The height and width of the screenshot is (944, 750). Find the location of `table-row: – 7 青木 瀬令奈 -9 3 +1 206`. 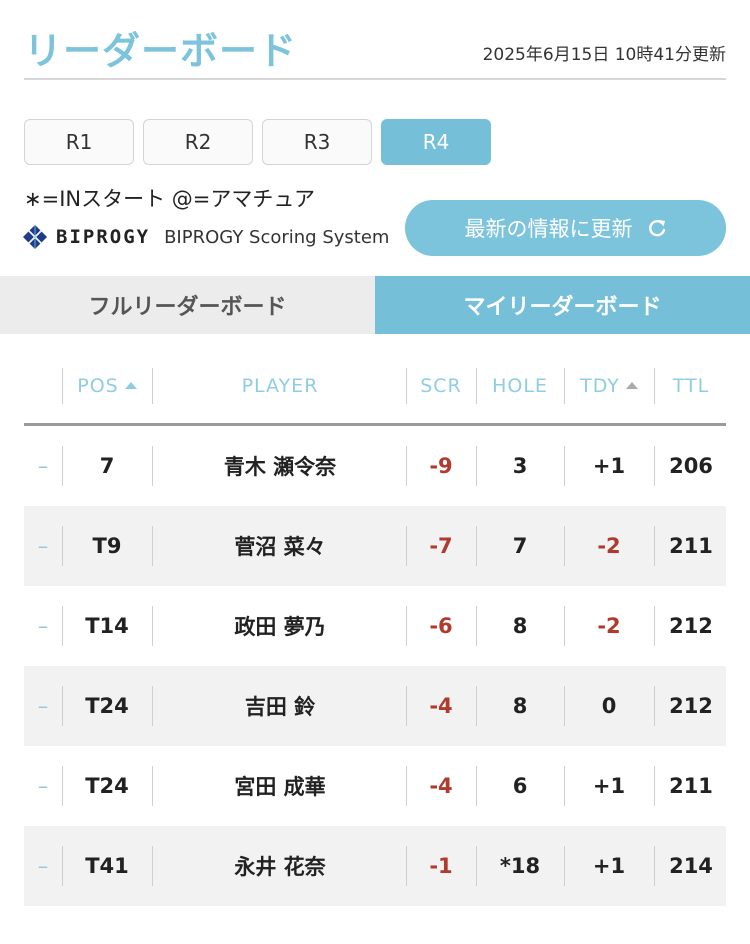

table-row: – 7 青木 瀬令奈 -9 3 +1 206 is located at coordinates (375, 466).